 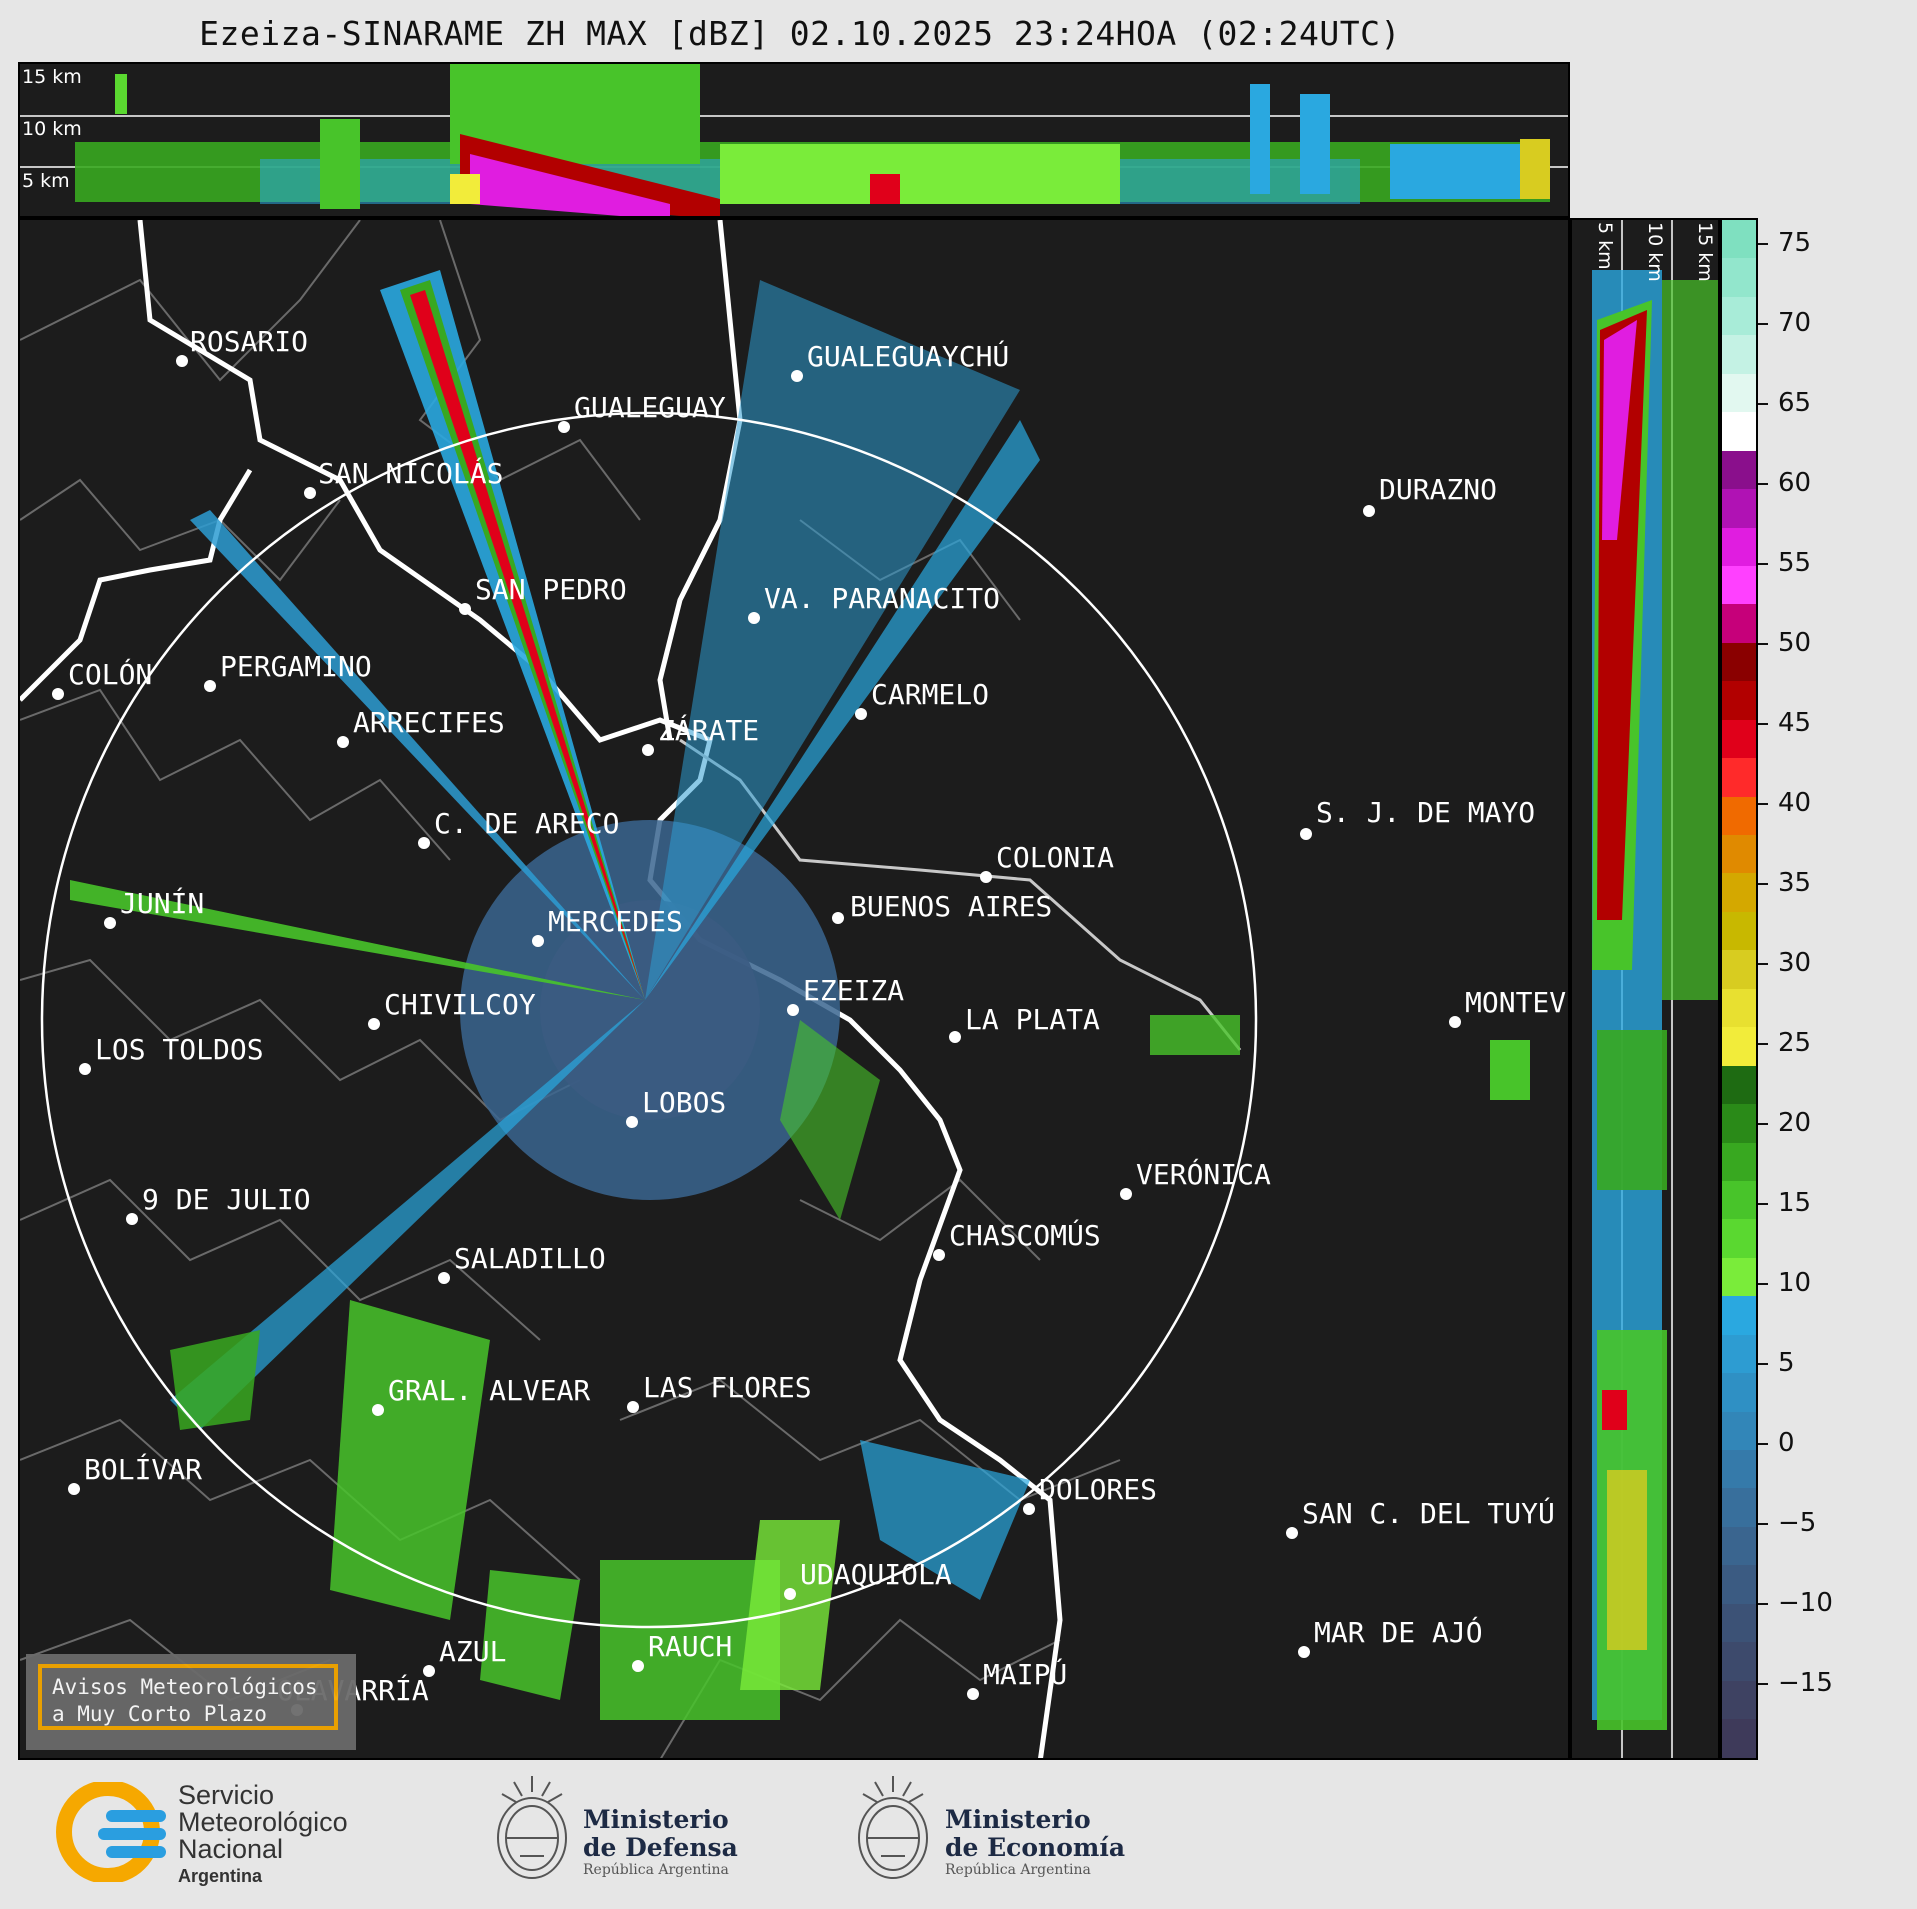 I want to click on top-echo-band, so click(x=812, y=140).